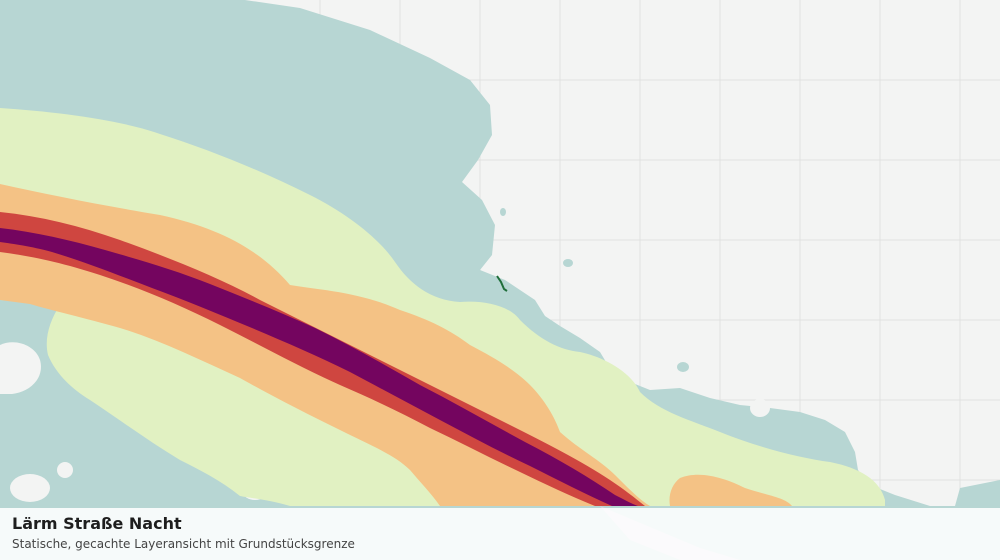 Image resolution: width=1000 pixels, height=560 pixels. Describe the element at coordinates (730, 490) in the screenshot. I see `noise-zone-mid-patch` at that location.